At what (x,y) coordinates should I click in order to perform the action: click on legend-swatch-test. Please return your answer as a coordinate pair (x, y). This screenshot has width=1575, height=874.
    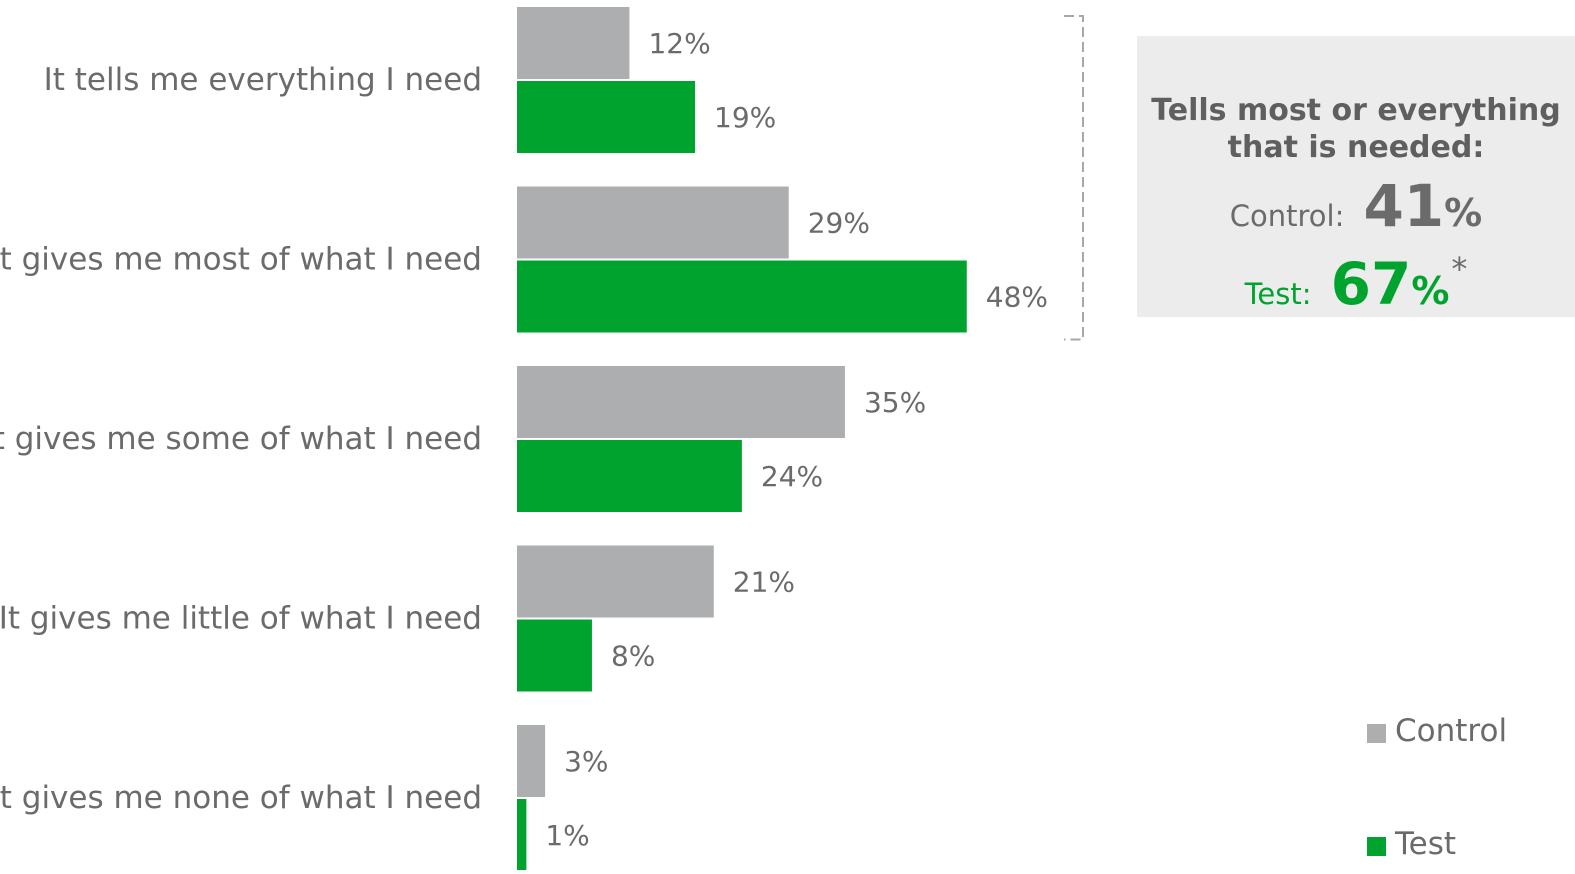
    Looking at the image, I should click on (1376, 846).